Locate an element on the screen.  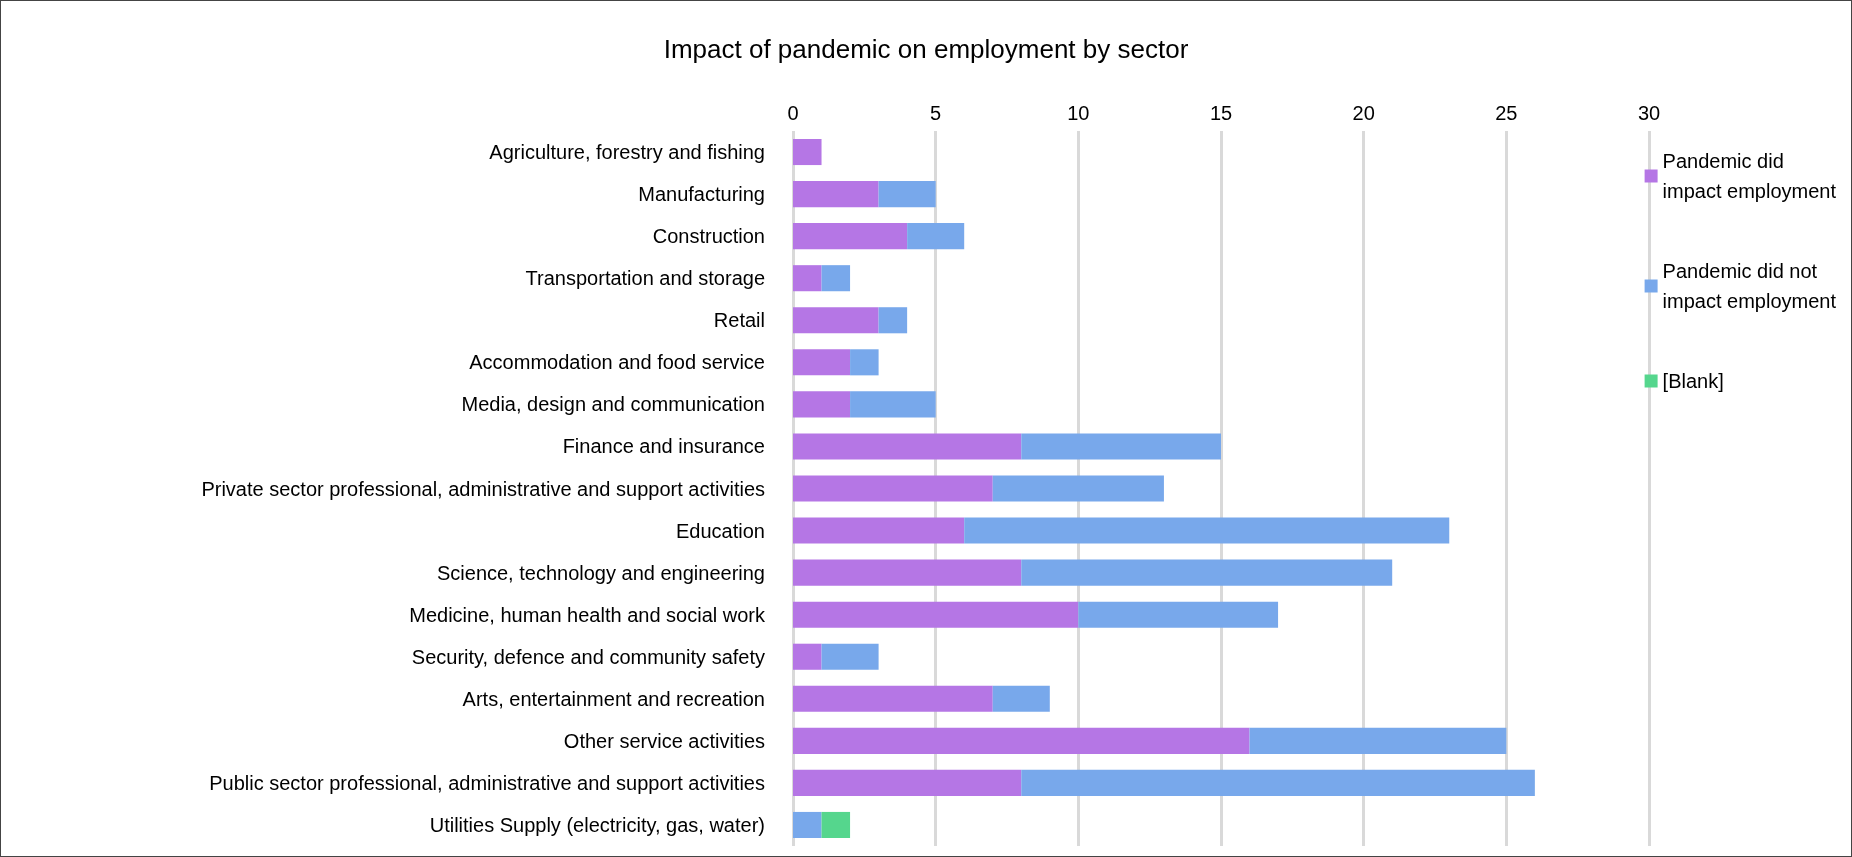
x-tick-label: 10 is located at coordinates (1078, 113).